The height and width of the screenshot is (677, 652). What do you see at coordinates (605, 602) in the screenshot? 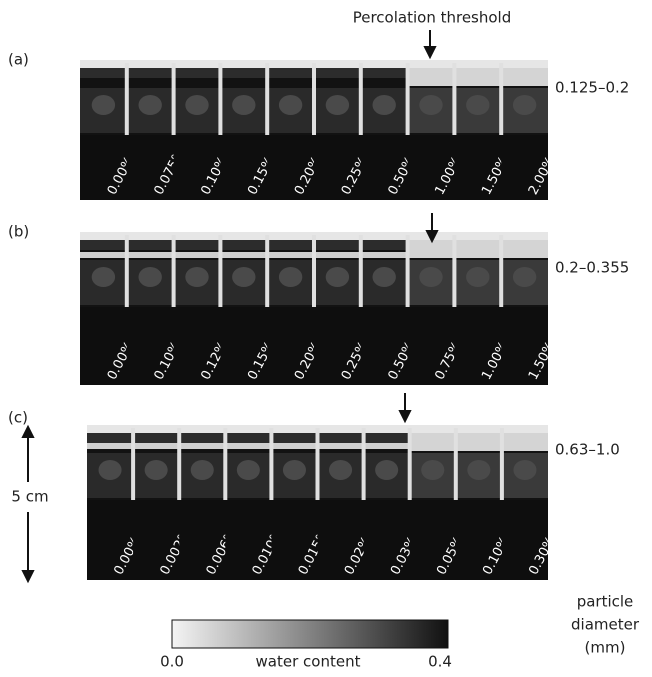
I see `legend-title: particle` at bounding box center [605, 602].